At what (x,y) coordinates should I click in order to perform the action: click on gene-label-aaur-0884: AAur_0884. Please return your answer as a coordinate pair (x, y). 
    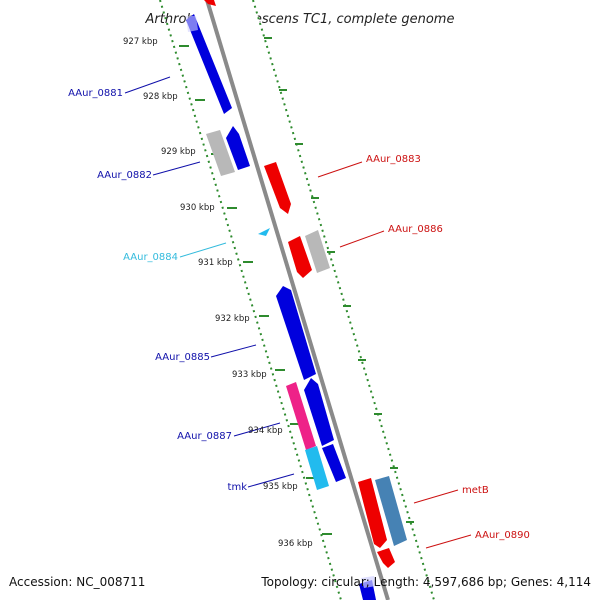
    Looking at the image, I should click on (150, 257).